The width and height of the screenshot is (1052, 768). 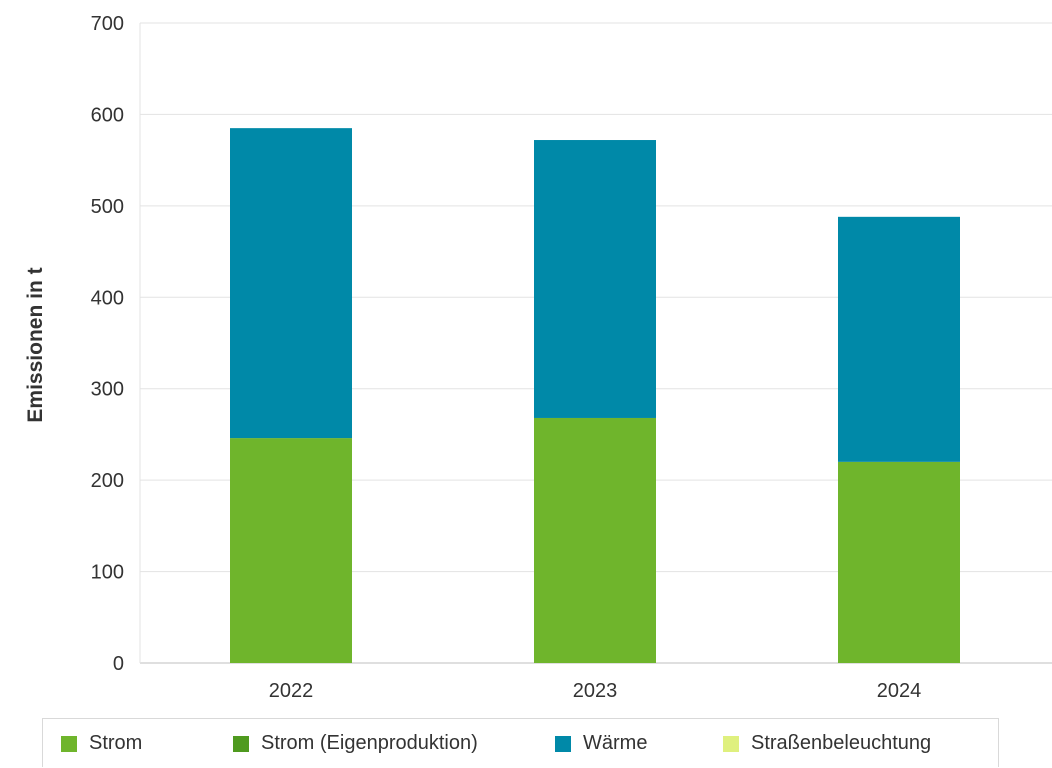 I want to click on bar-strom-2022, so click(x=291, y=550).